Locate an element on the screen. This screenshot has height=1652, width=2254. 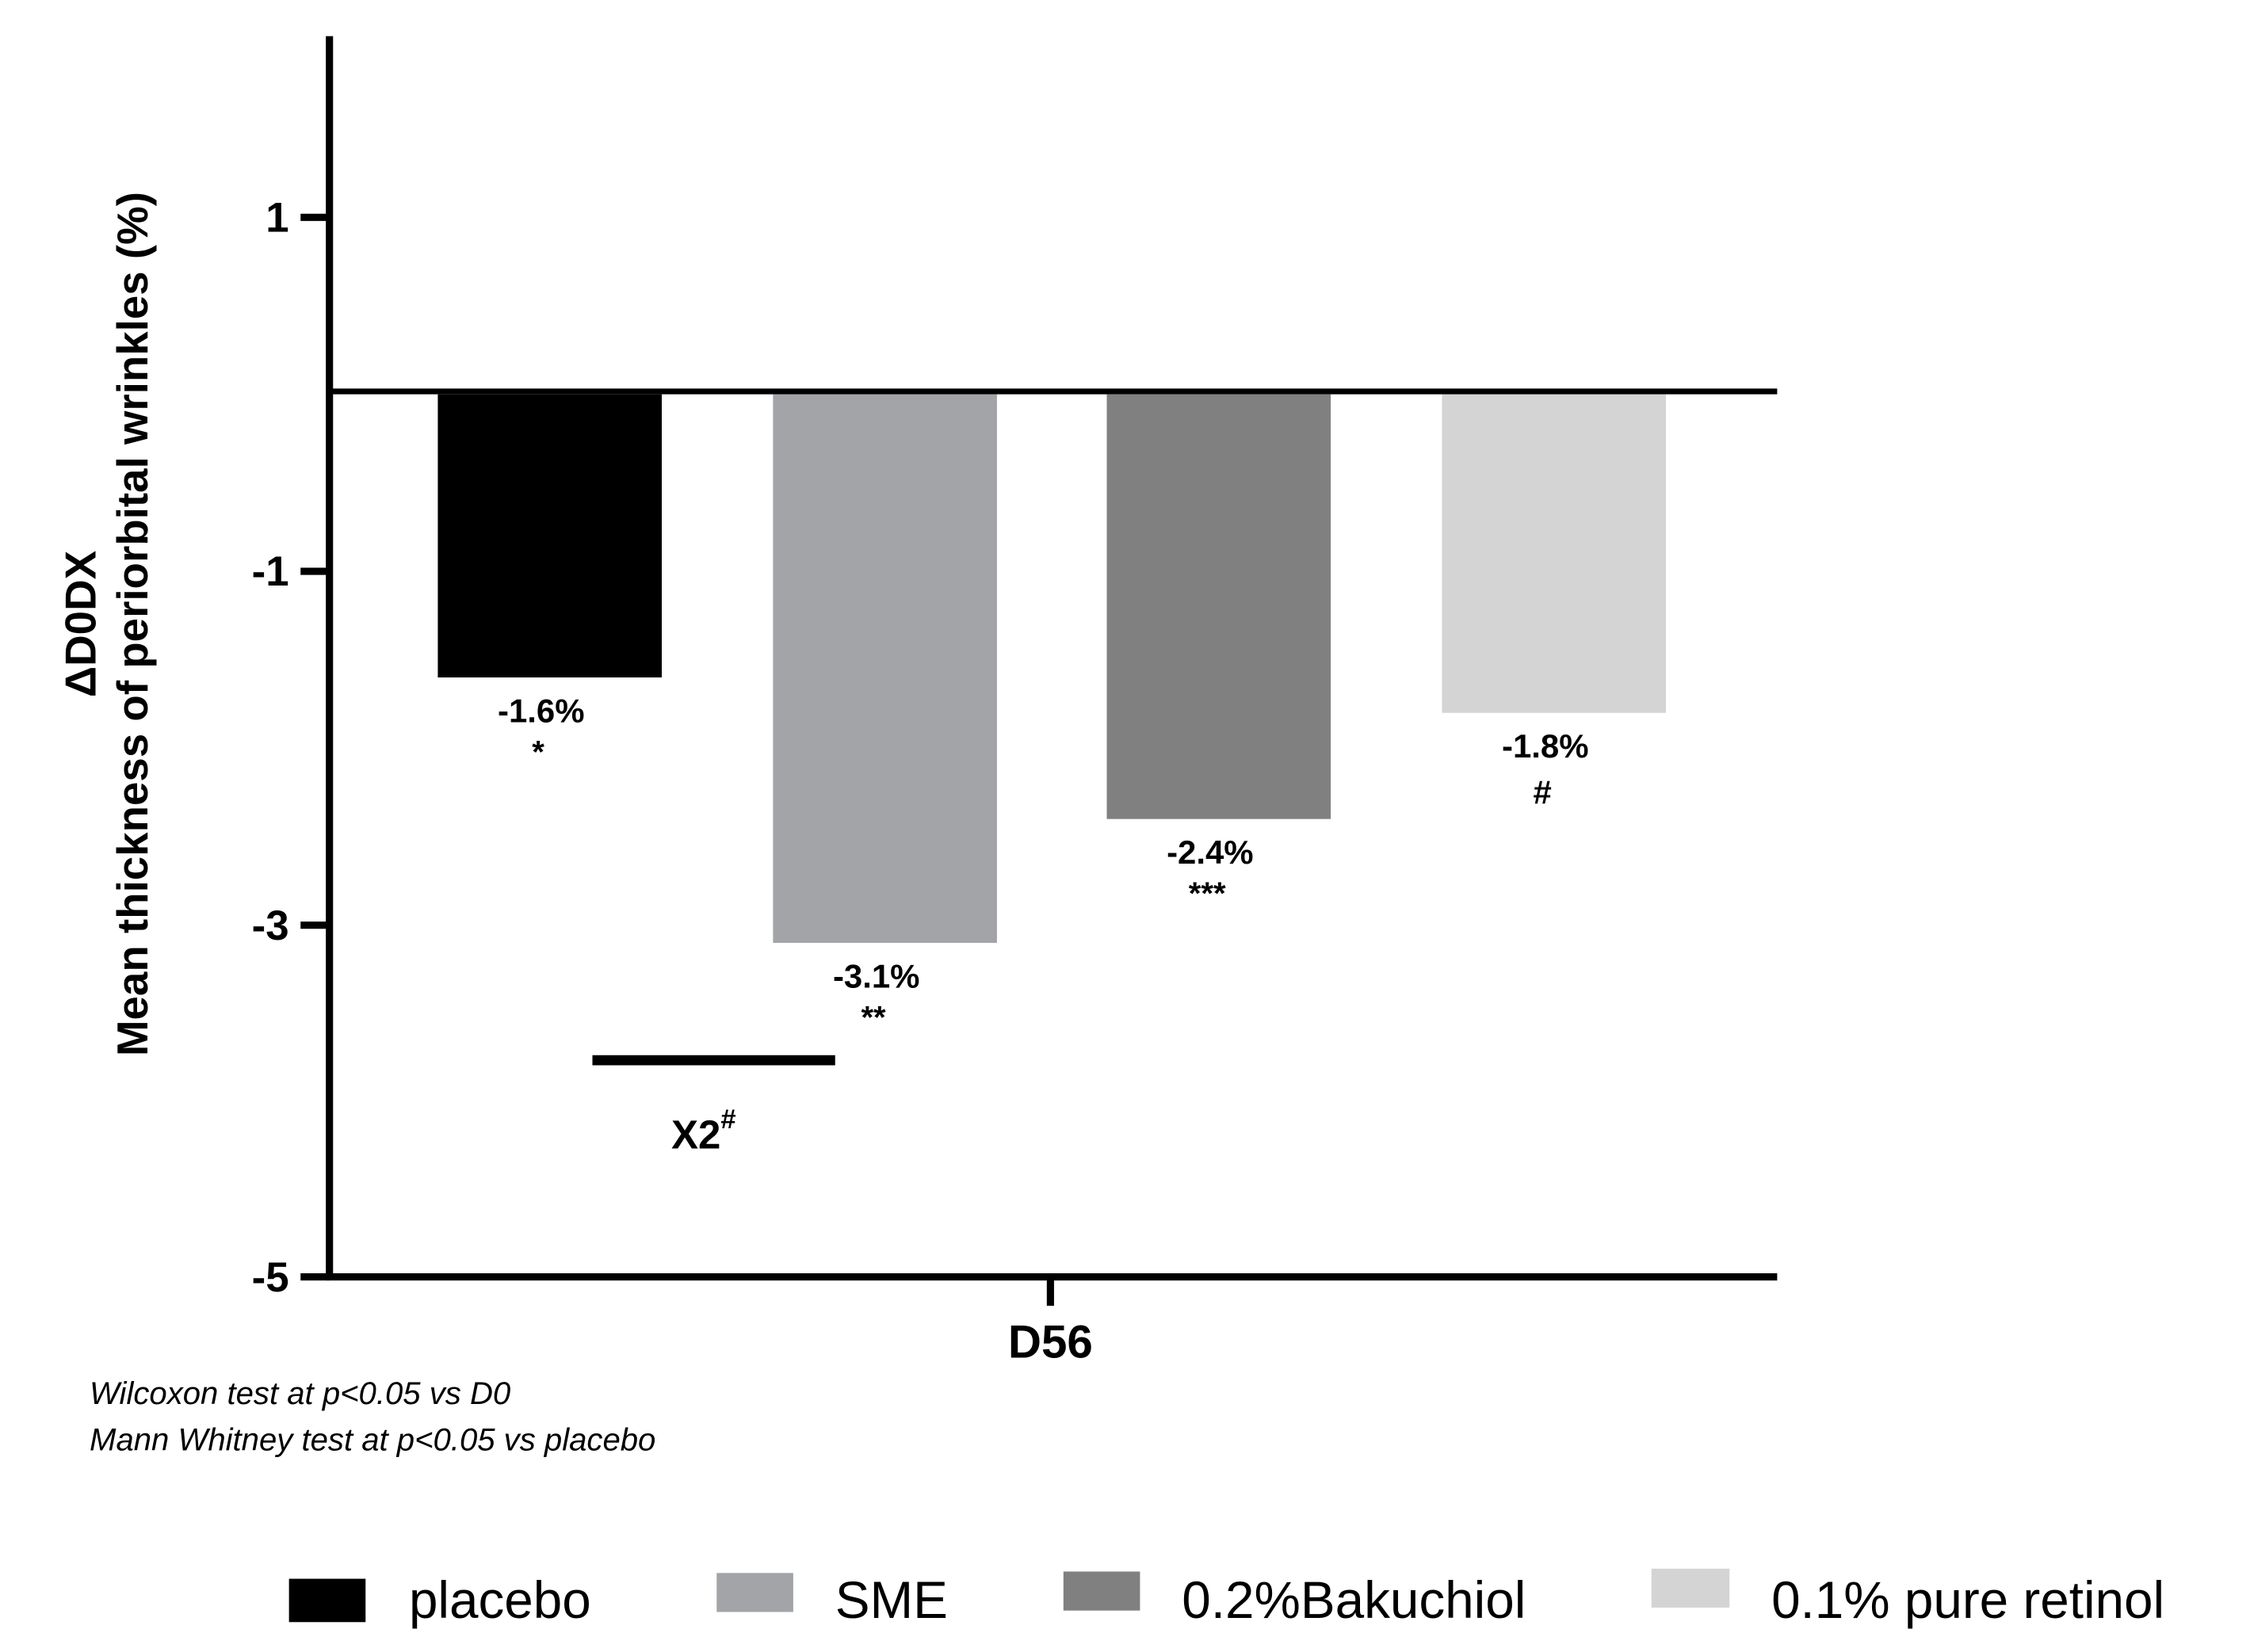
legend-label: 0.2%Bakuchiol is located at coordinates (1354, 1600).